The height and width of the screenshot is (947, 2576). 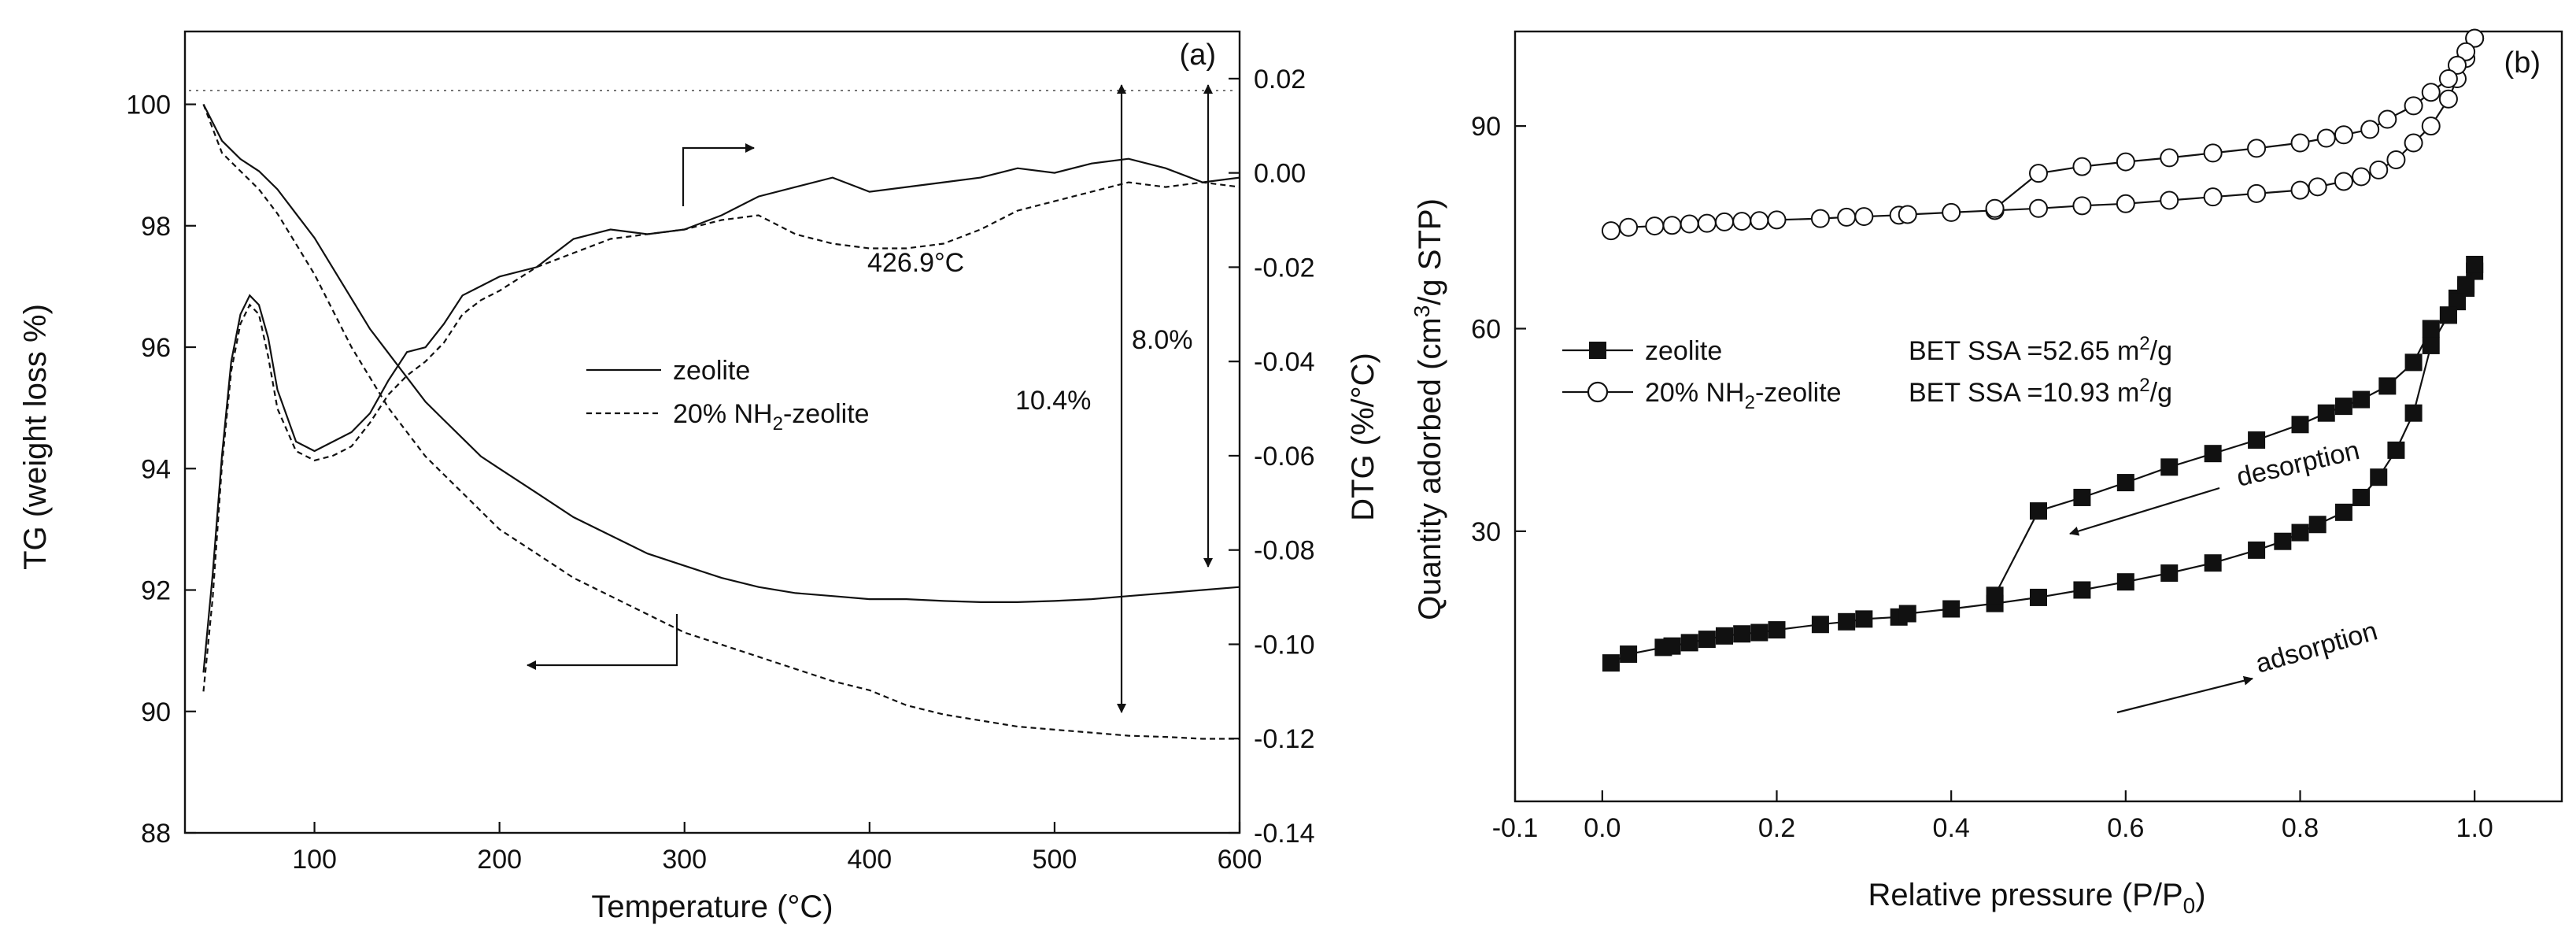 I want to click on annotation-peak-temperature: 426.9°C, so click(x=915, y=263).